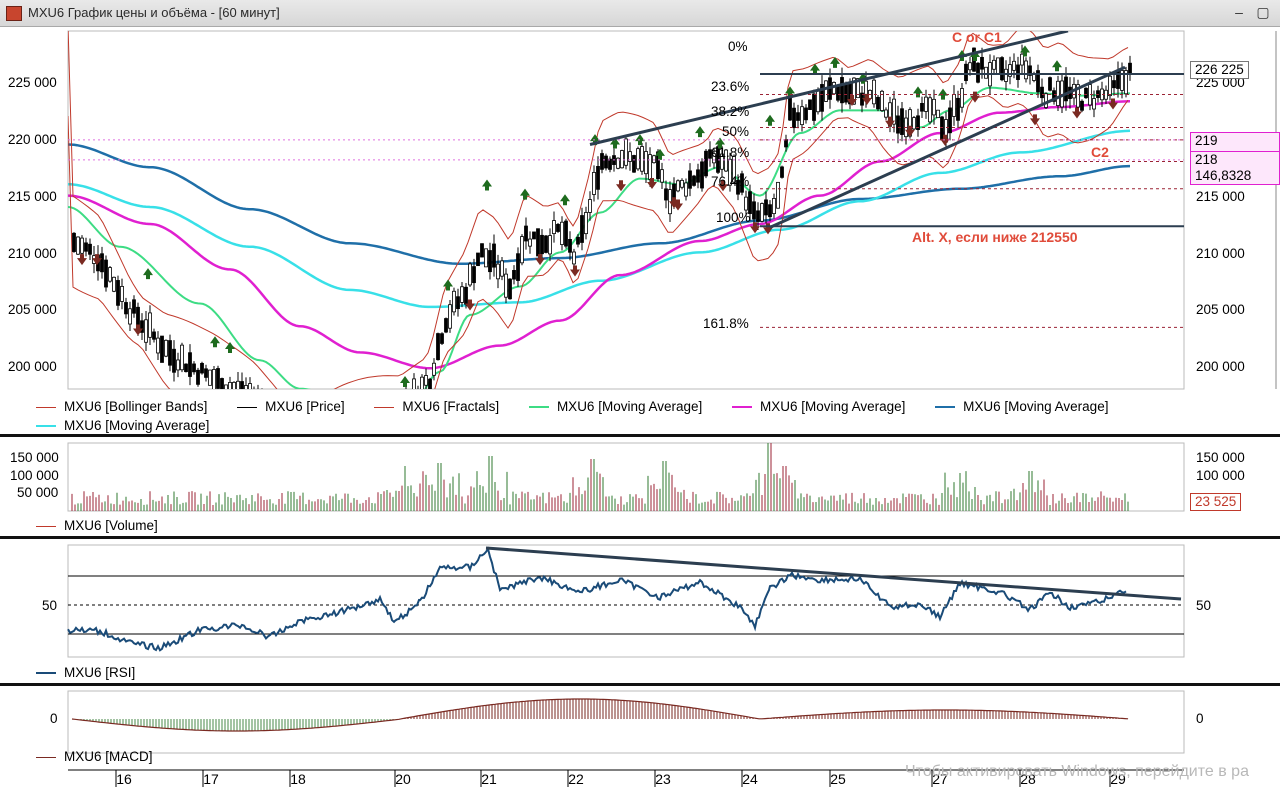  What do you see at coordinates (34, 457) in the screenshot?
I see `volume-tick: 150 000` at bounding box center [34, 457].